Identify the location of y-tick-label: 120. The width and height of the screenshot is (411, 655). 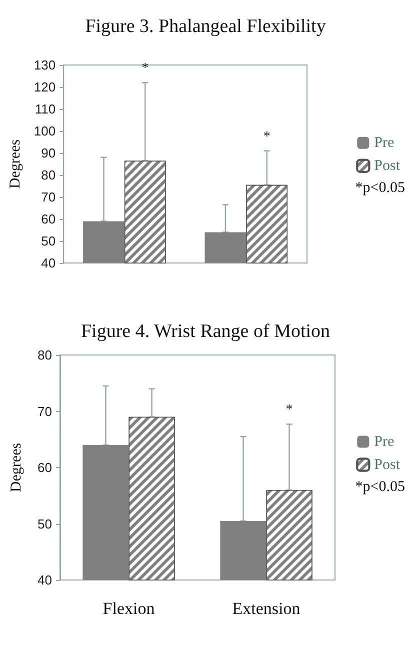
(45, 87).